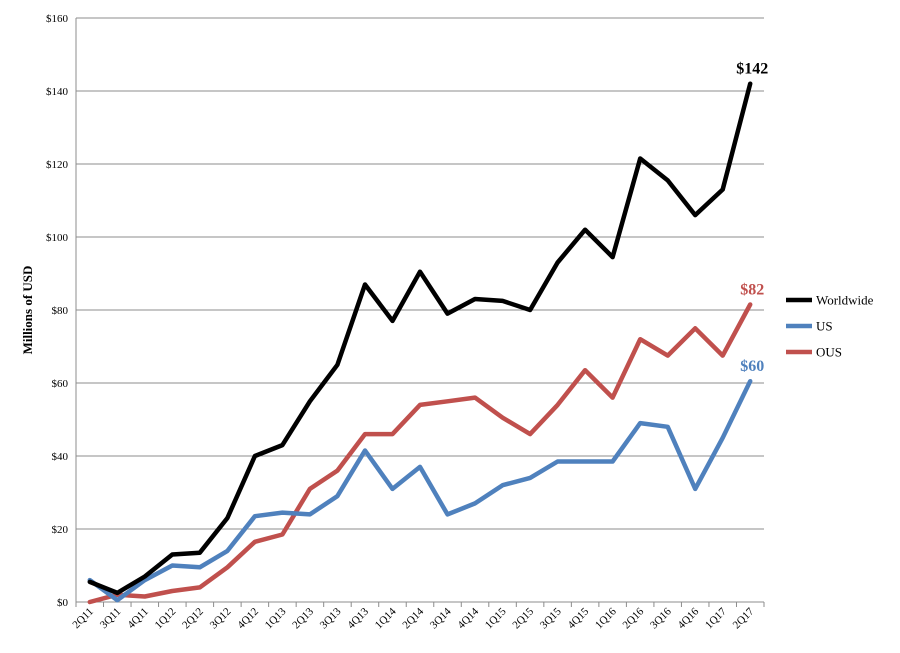 This screenshot has width=900, height=653. I want to click on y-axis-title: Millions of USD, so click(27, 310).